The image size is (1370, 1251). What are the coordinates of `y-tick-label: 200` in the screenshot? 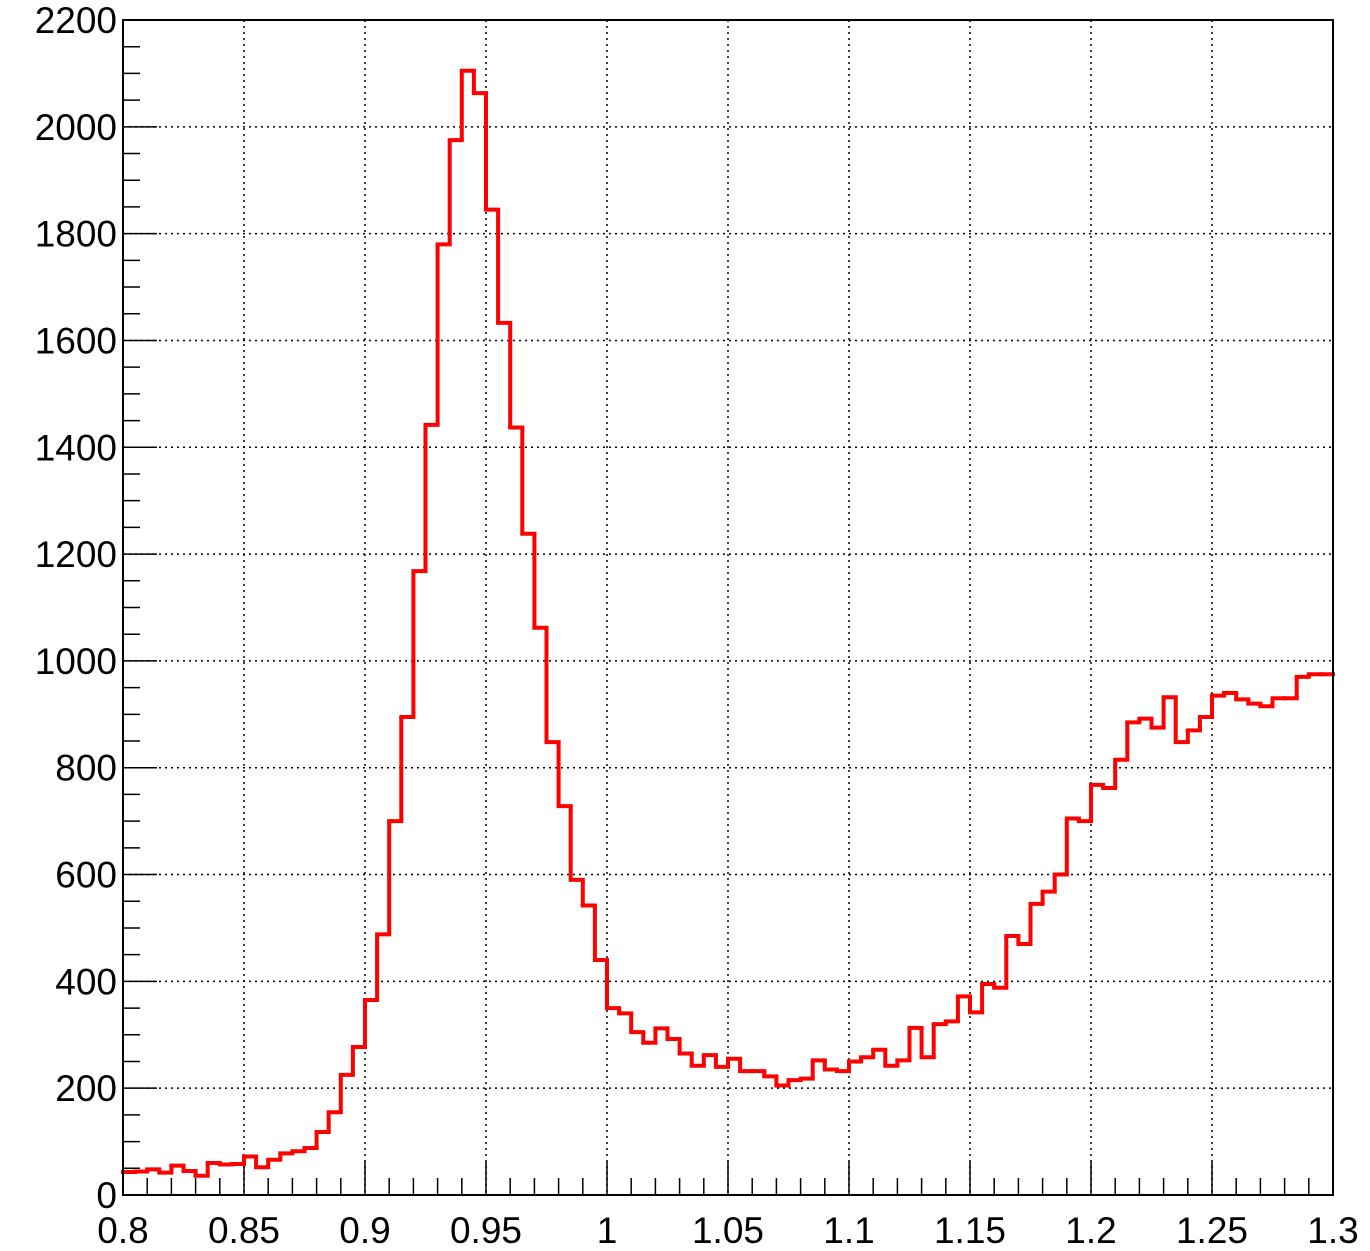 It's located at (86, 1088).